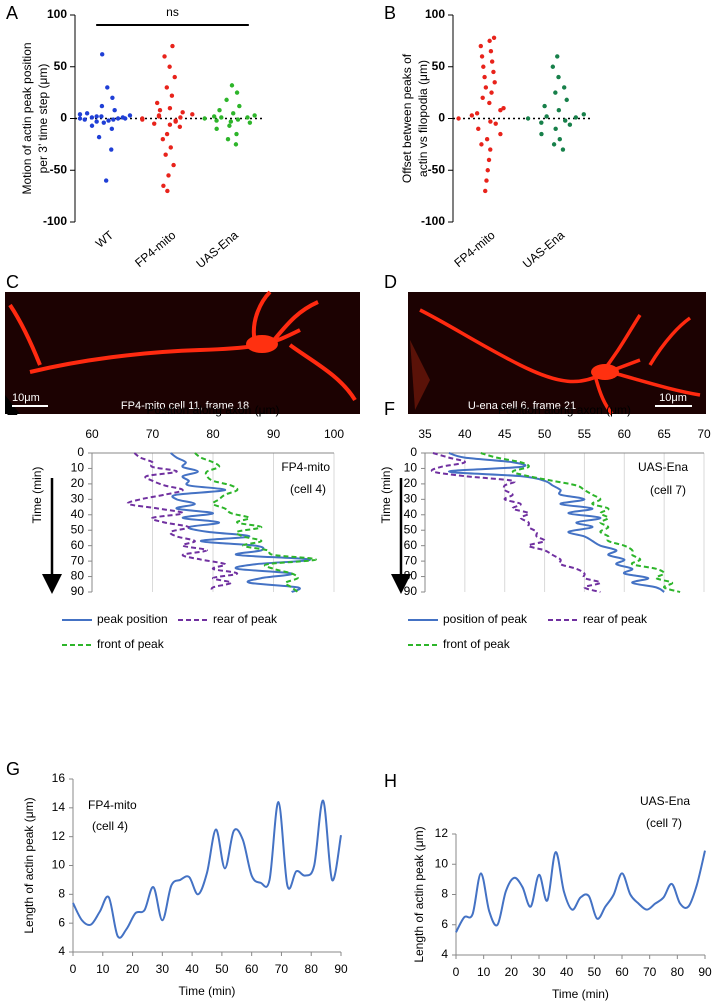  Describe the element at coordinates (664, 434) in the screenshot. I see `x-tick-label: 65` at that location.